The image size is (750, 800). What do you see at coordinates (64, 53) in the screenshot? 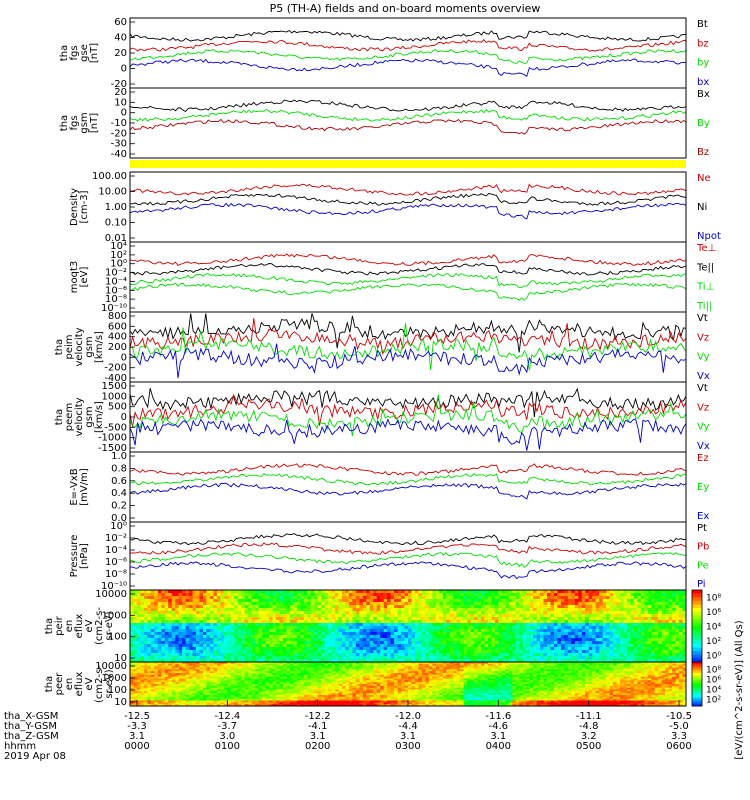
I see `y-axis-label: tha` at bounding box center [64, 53].